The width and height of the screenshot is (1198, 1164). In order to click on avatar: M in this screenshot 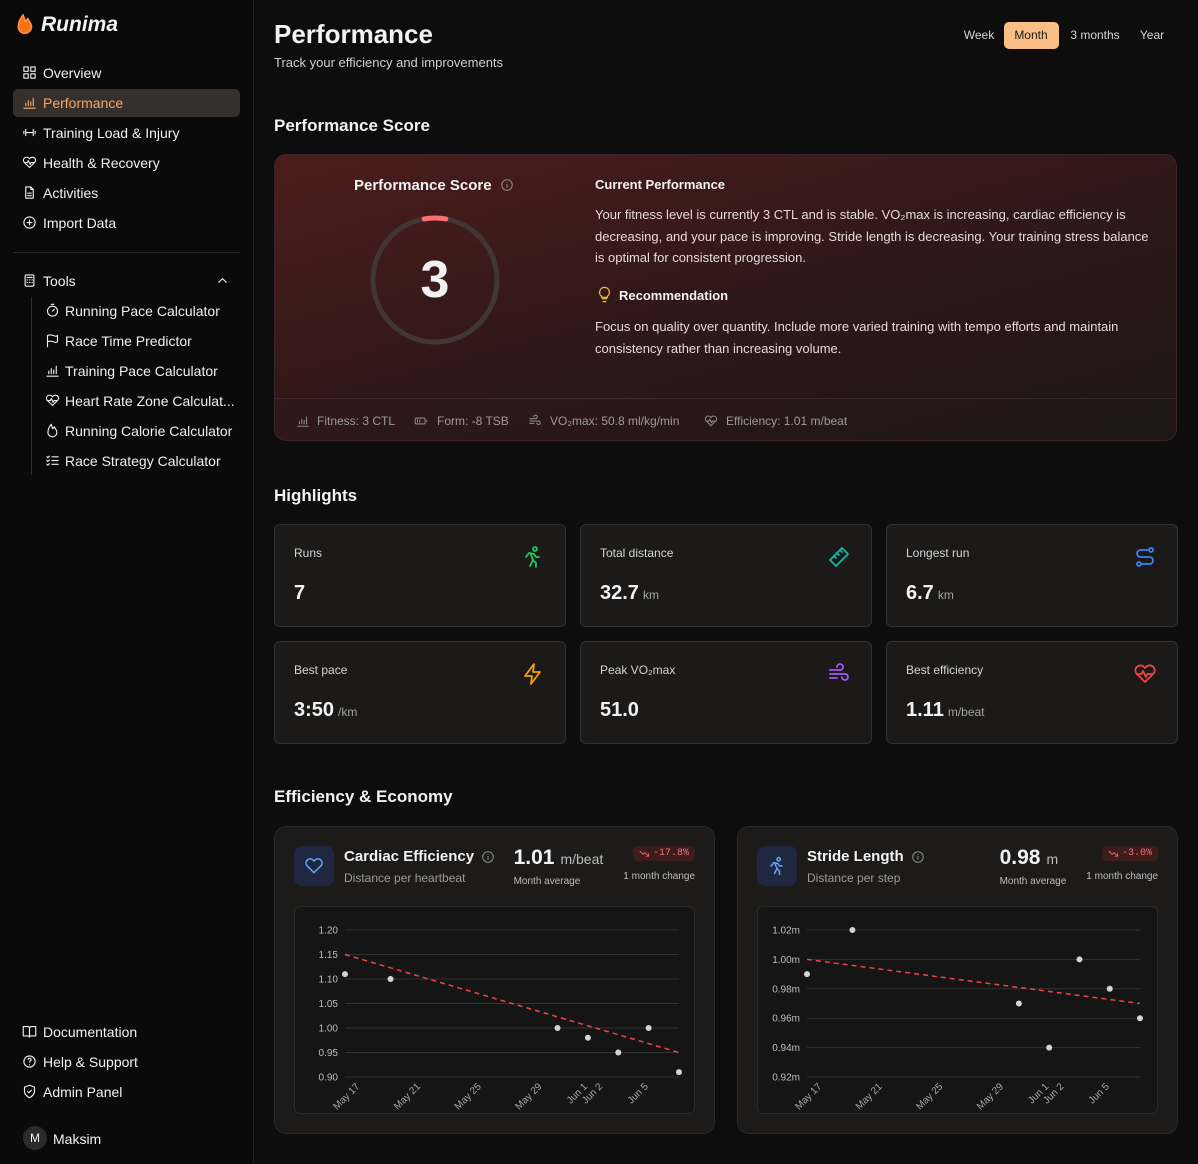, I will do `click(35, 1138)`.